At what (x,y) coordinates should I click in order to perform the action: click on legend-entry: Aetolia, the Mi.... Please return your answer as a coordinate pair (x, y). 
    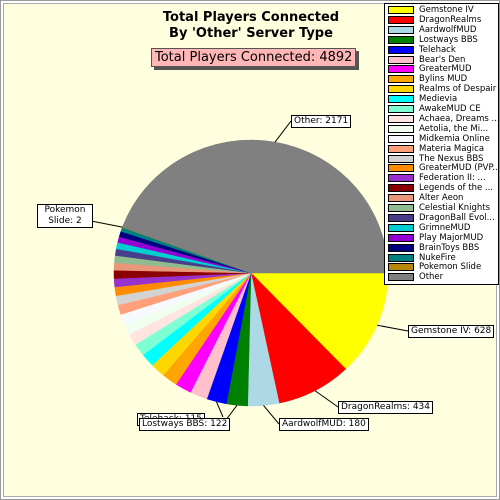
    Looking at the image, I should click on (438, 129).